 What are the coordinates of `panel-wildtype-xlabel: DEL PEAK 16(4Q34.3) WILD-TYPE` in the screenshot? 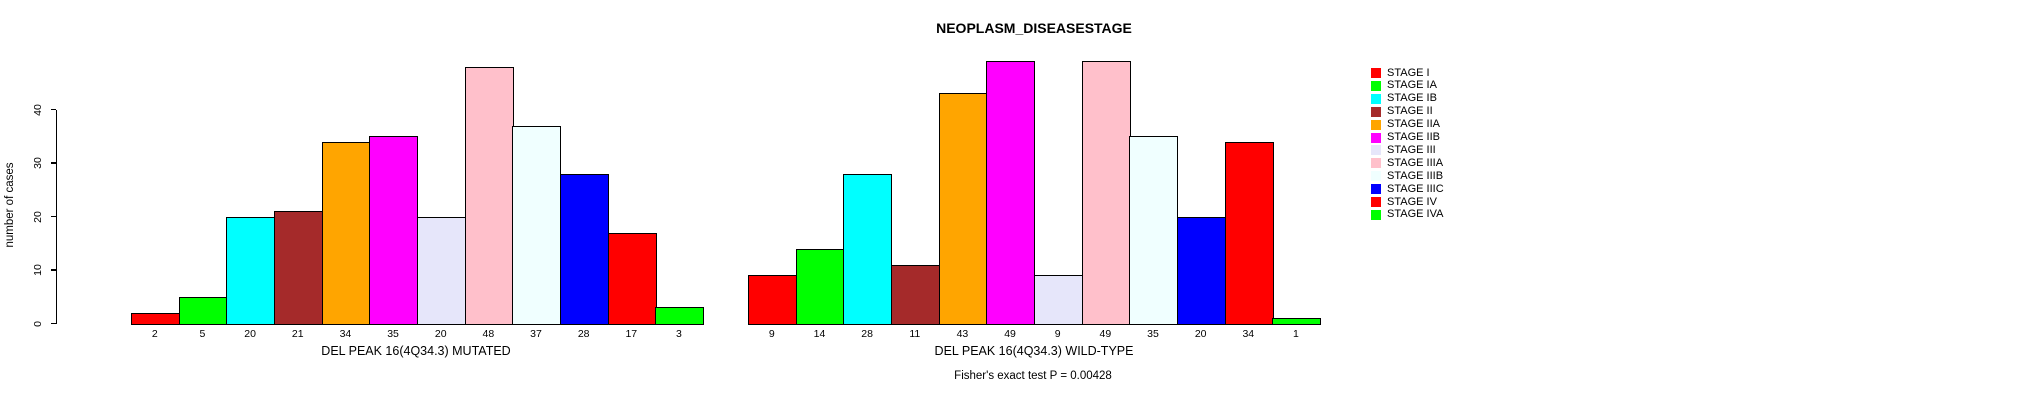 It's located at (1034, 351).